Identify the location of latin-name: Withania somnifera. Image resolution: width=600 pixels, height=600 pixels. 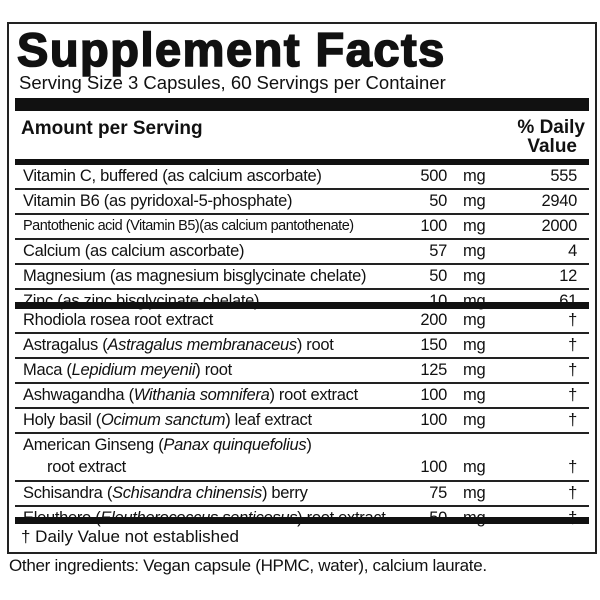
(201, 395).